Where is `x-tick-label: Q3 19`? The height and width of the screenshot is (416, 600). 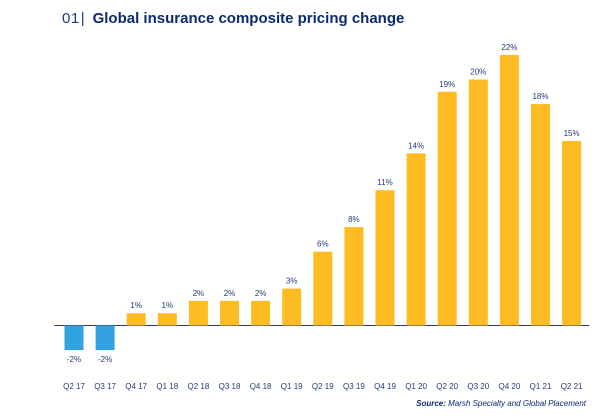 x-tick-label: Q3 19 is located at coordinates (354, 386).